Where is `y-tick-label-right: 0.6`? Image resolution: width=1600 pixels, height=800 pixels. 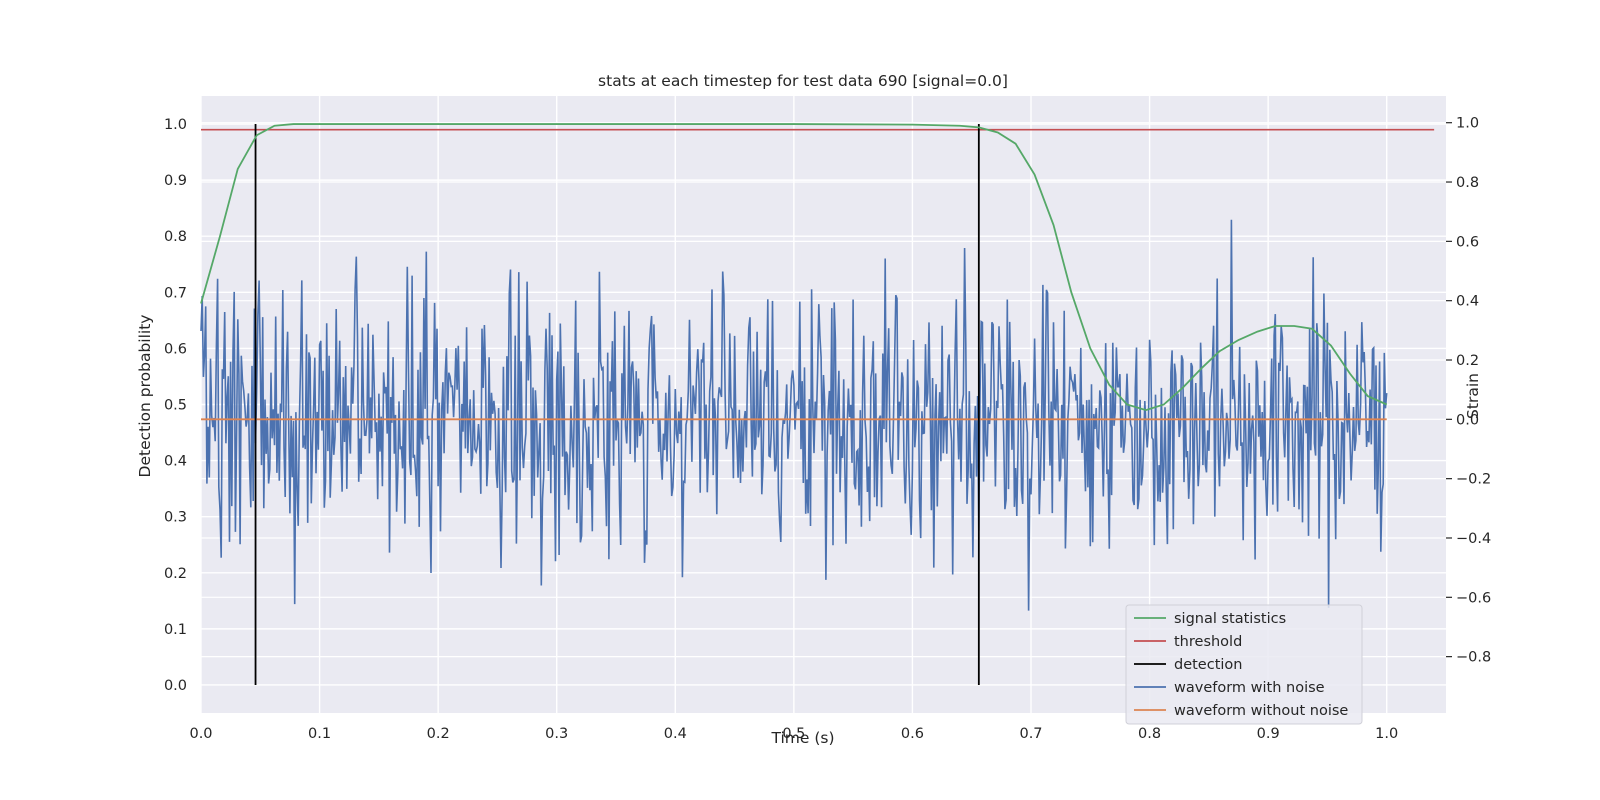
y-tick-label-right: 0.6 is located at coordinates (1467, 242).